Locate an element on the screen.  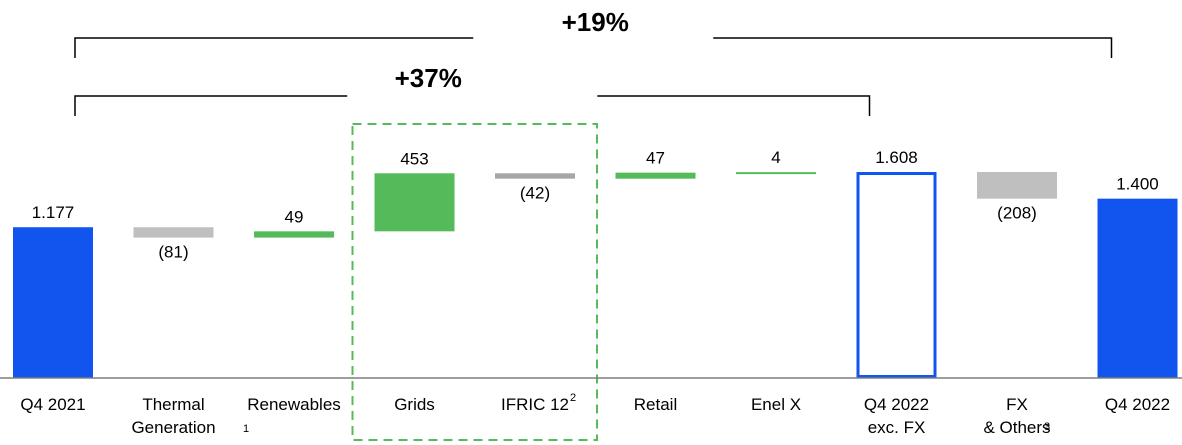
category-label-4: IFRIC 12 is located at coordinates (535, 404).